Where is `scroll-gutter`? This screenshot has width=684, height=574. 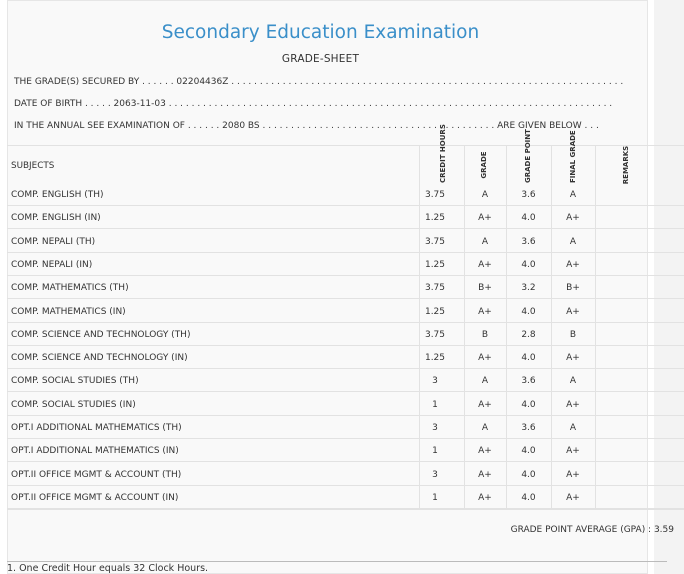
scroll-gutter is located at coordinates (669, 287).